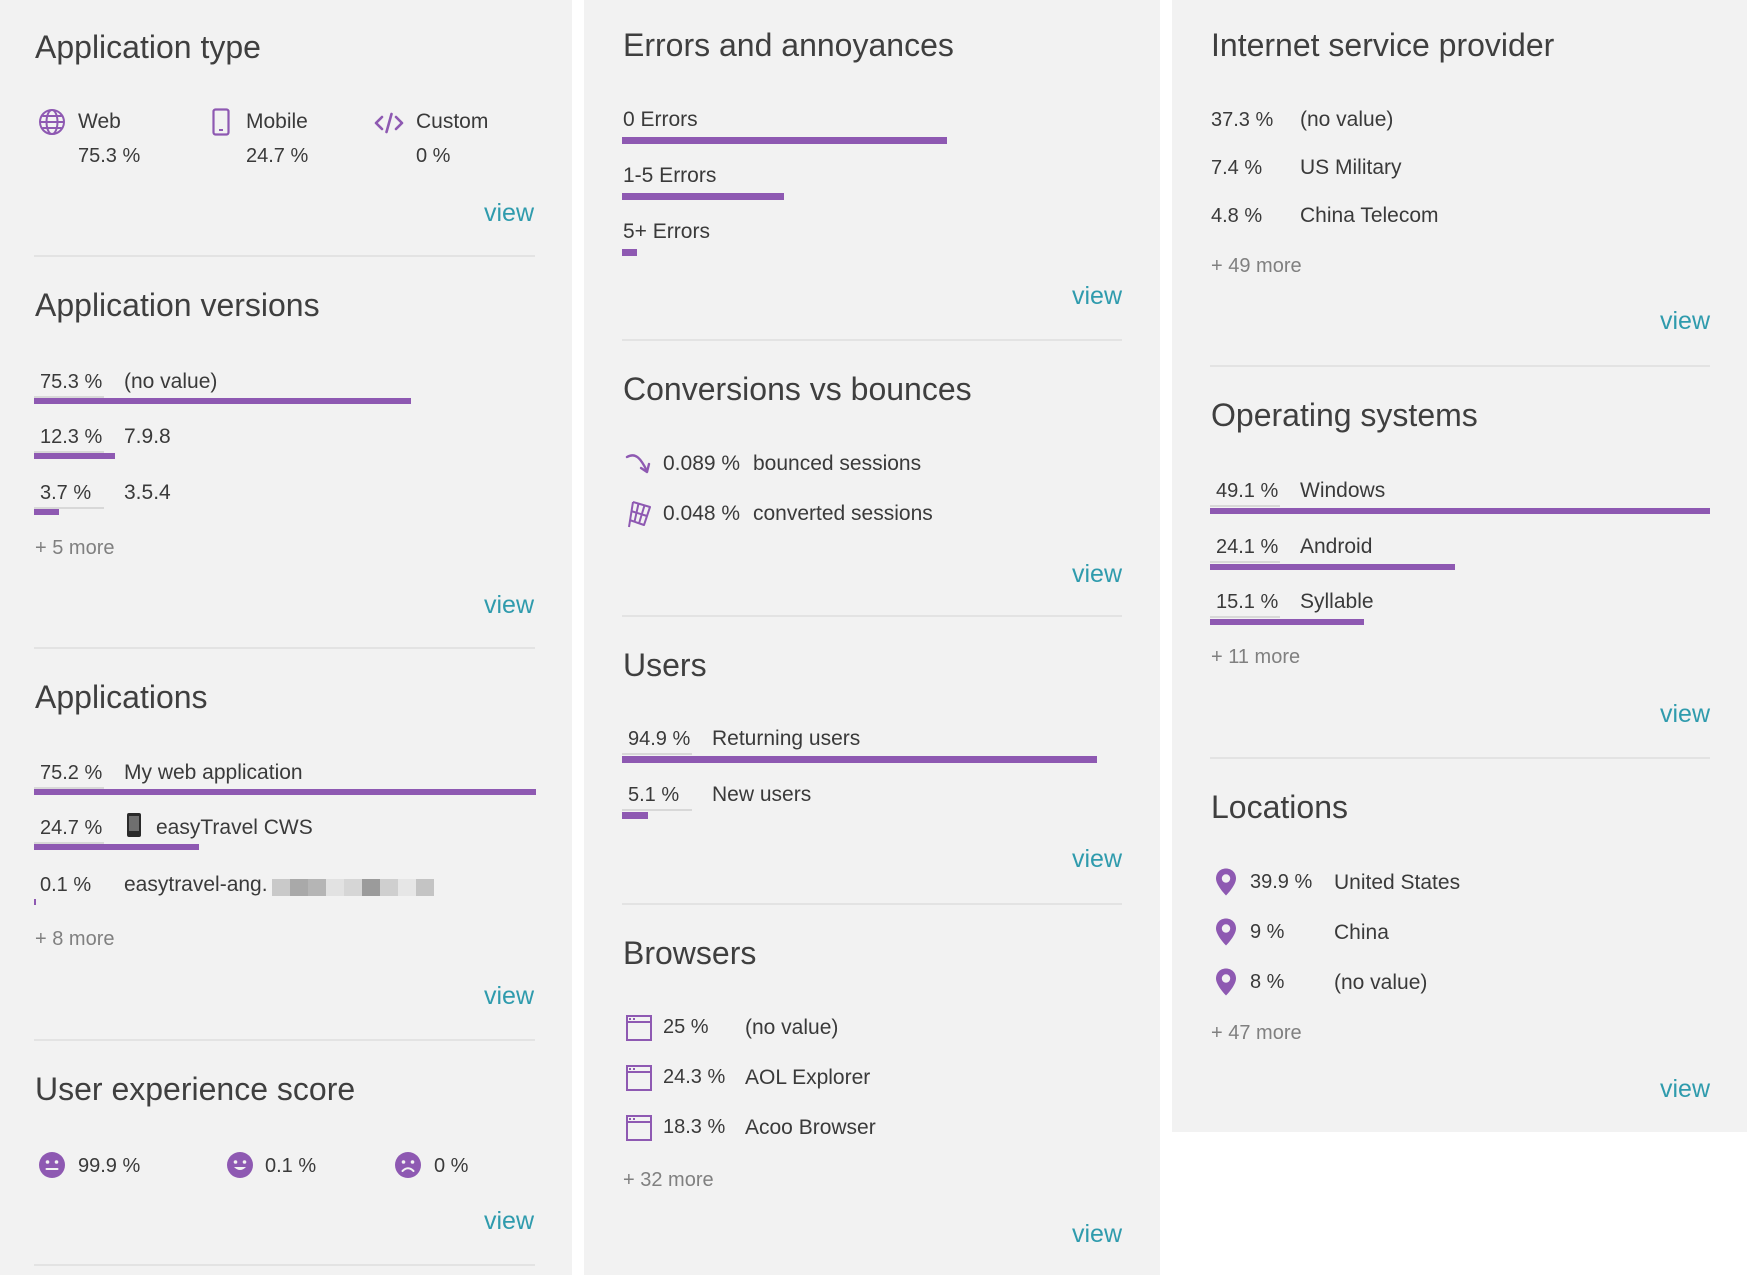 This screenshot has width=1747, height=1275. Describe the element at coordinates (508, 605) in the screenshot. I see `application-versions-view-link: view` at that location.